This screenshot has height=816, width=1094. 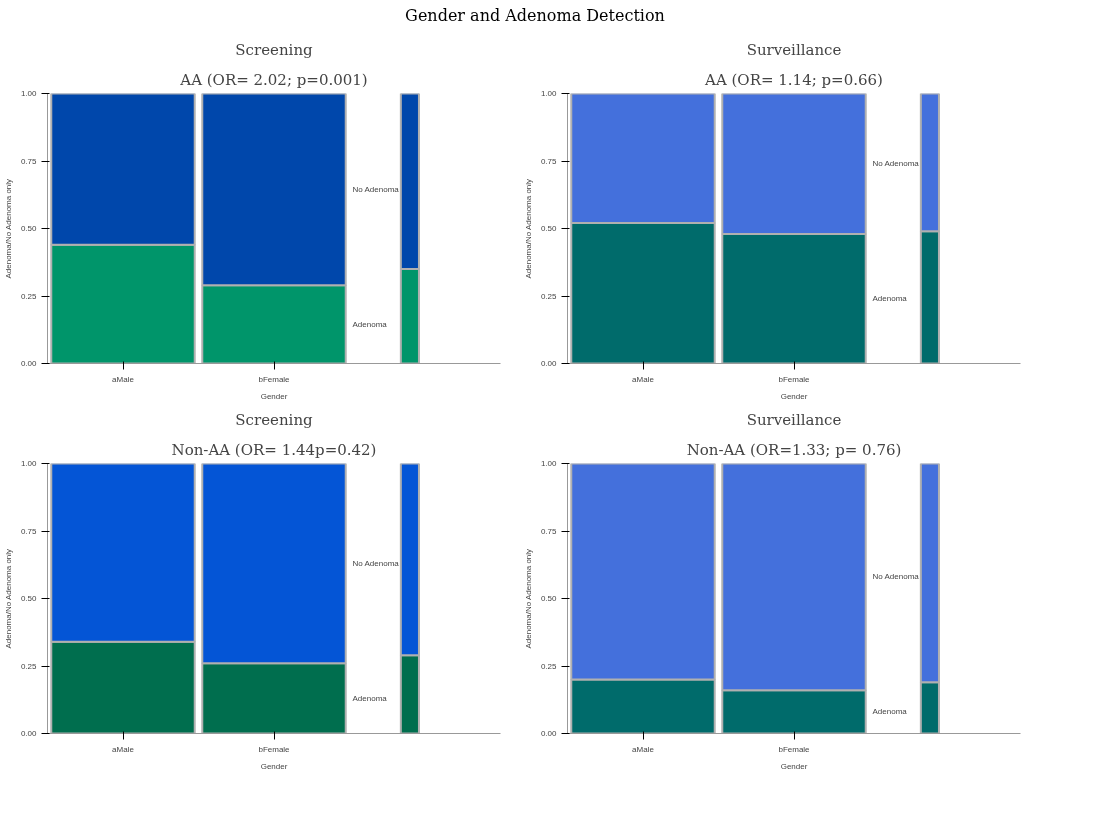 I want to click on chart-subtitle: AA (OR= 2.02; p=0.001), so click(x=273, y=79).